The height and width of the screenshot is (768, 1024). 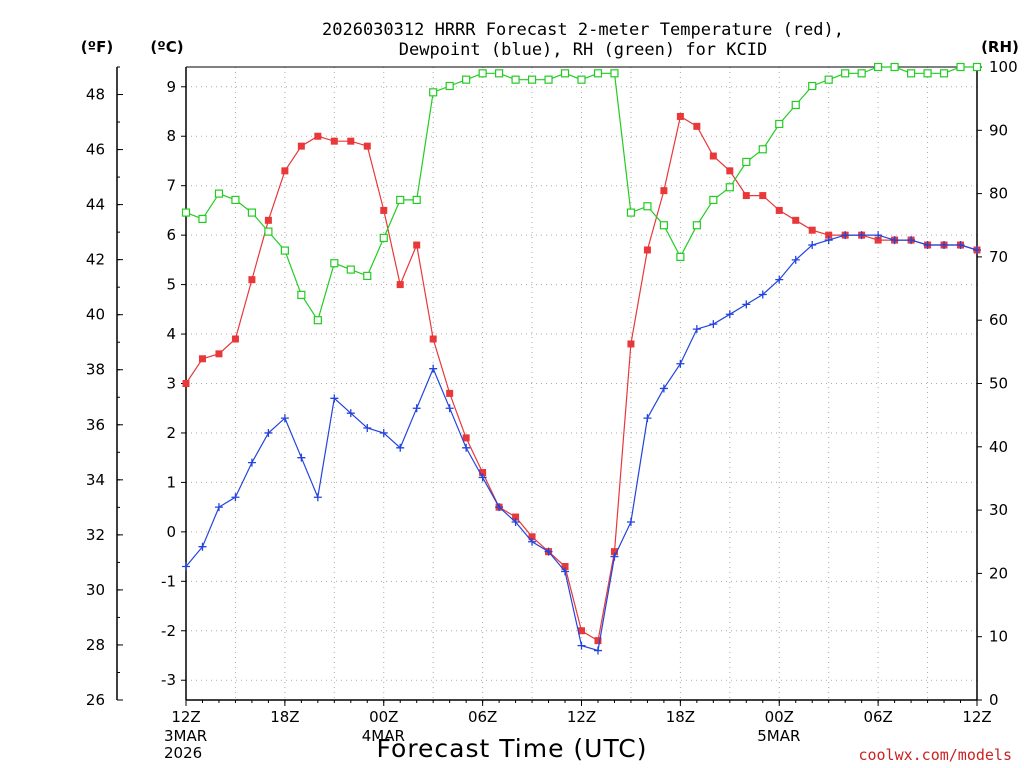 I want to click on fahrenheit-tick-label: 34, so click(x=95, y=480).